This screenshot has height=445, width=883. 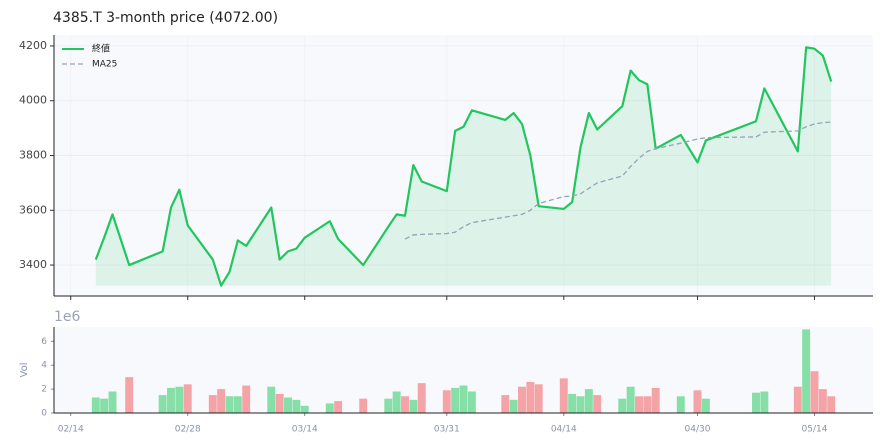 I want to click on y-tick-label: 4200, so click(x=33, y=45).